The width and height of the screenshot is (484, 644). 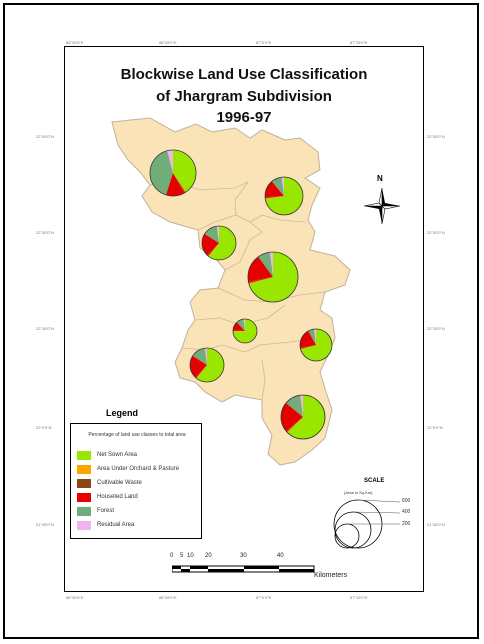 I want to click on coord-left-2: 22°30'0"N, so click(x=45, y=232).